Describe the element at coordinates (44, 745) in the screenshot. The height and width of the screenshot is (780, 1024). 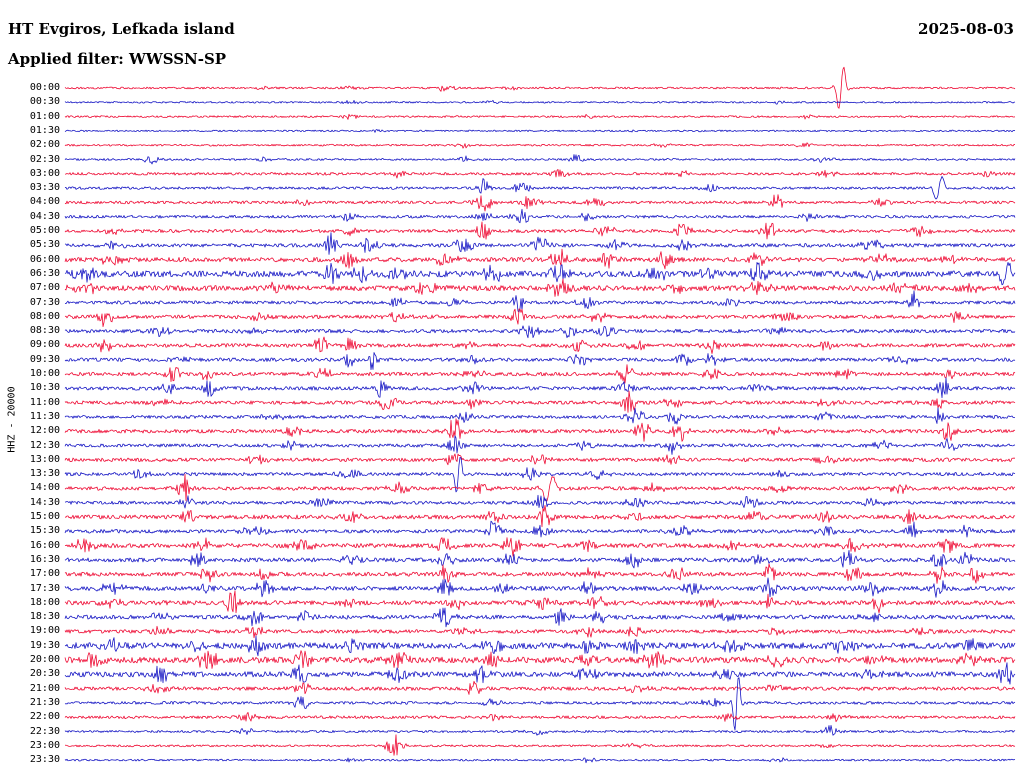
I see `time-label: 23:00` at that location.